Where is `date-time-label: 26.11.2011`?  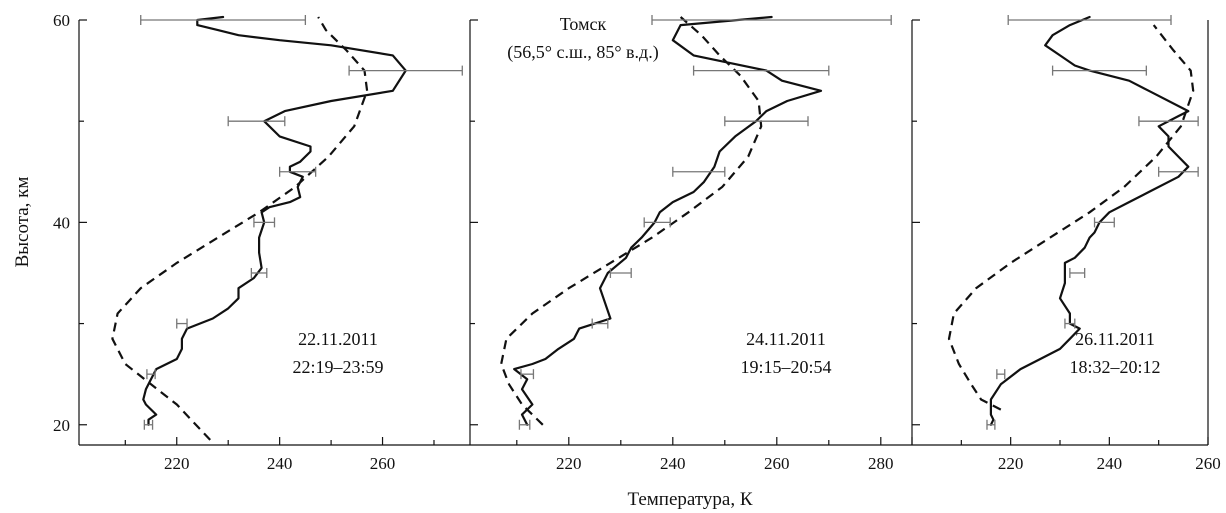 date-time-label: 26.11.2011 is located at coordinates (1115, 339).